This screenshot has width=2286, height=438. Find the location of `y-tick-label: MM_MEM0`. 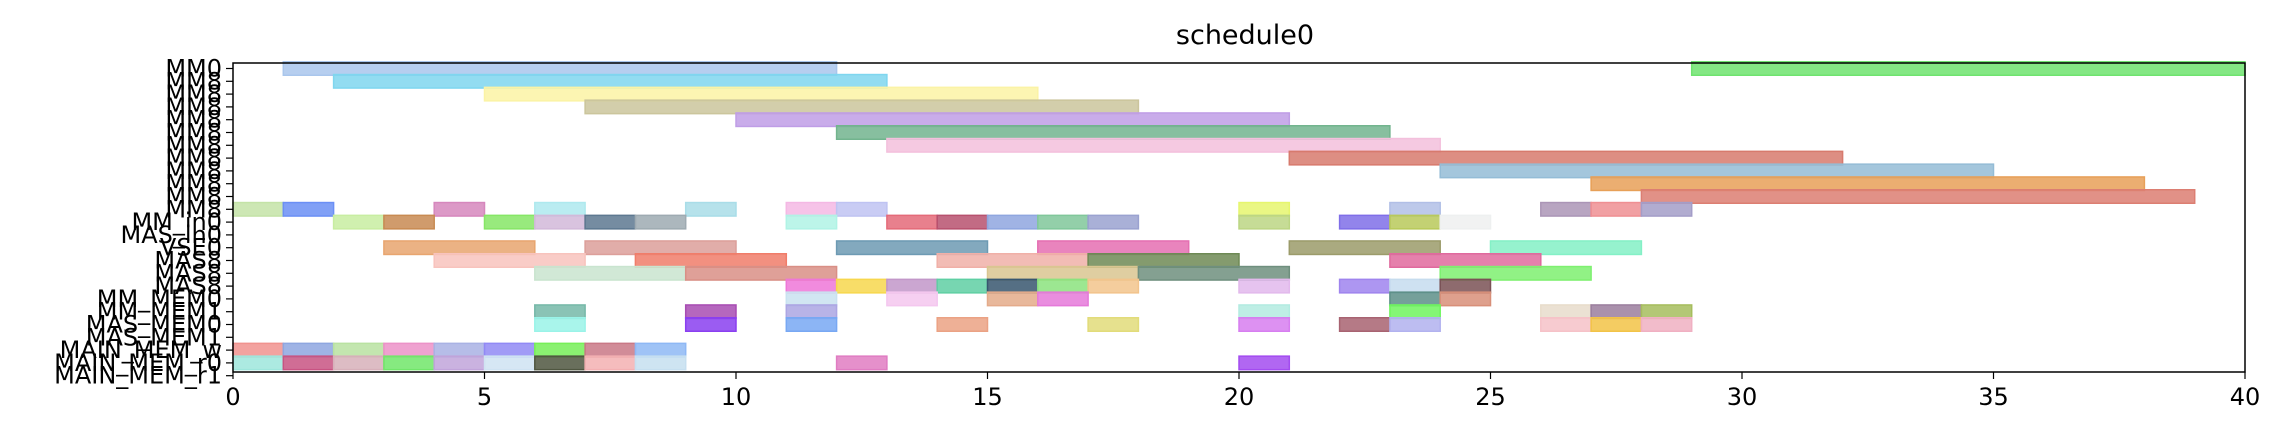

y-tick-label: MM_MEM0 is located at coordinates (159, 299).